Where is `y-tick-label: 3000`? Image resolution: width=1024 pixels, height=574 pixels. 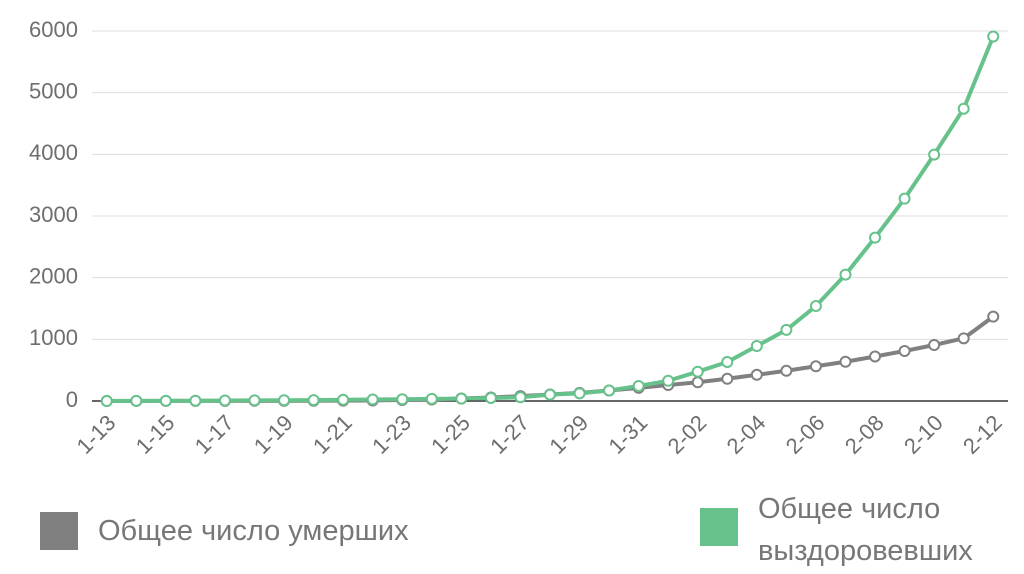 y-tick-label: 3000 is located at coordinates (53, 214).